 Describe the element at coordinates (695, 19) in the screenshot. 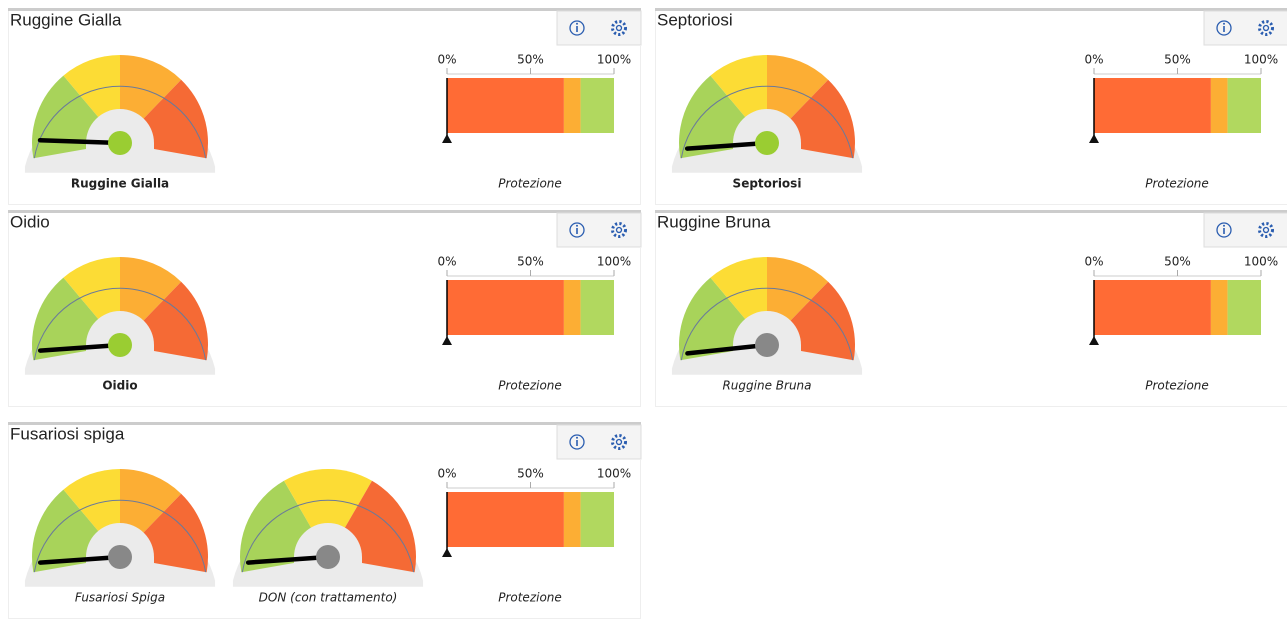

I see `panel-title: Septoriosi` at that location.